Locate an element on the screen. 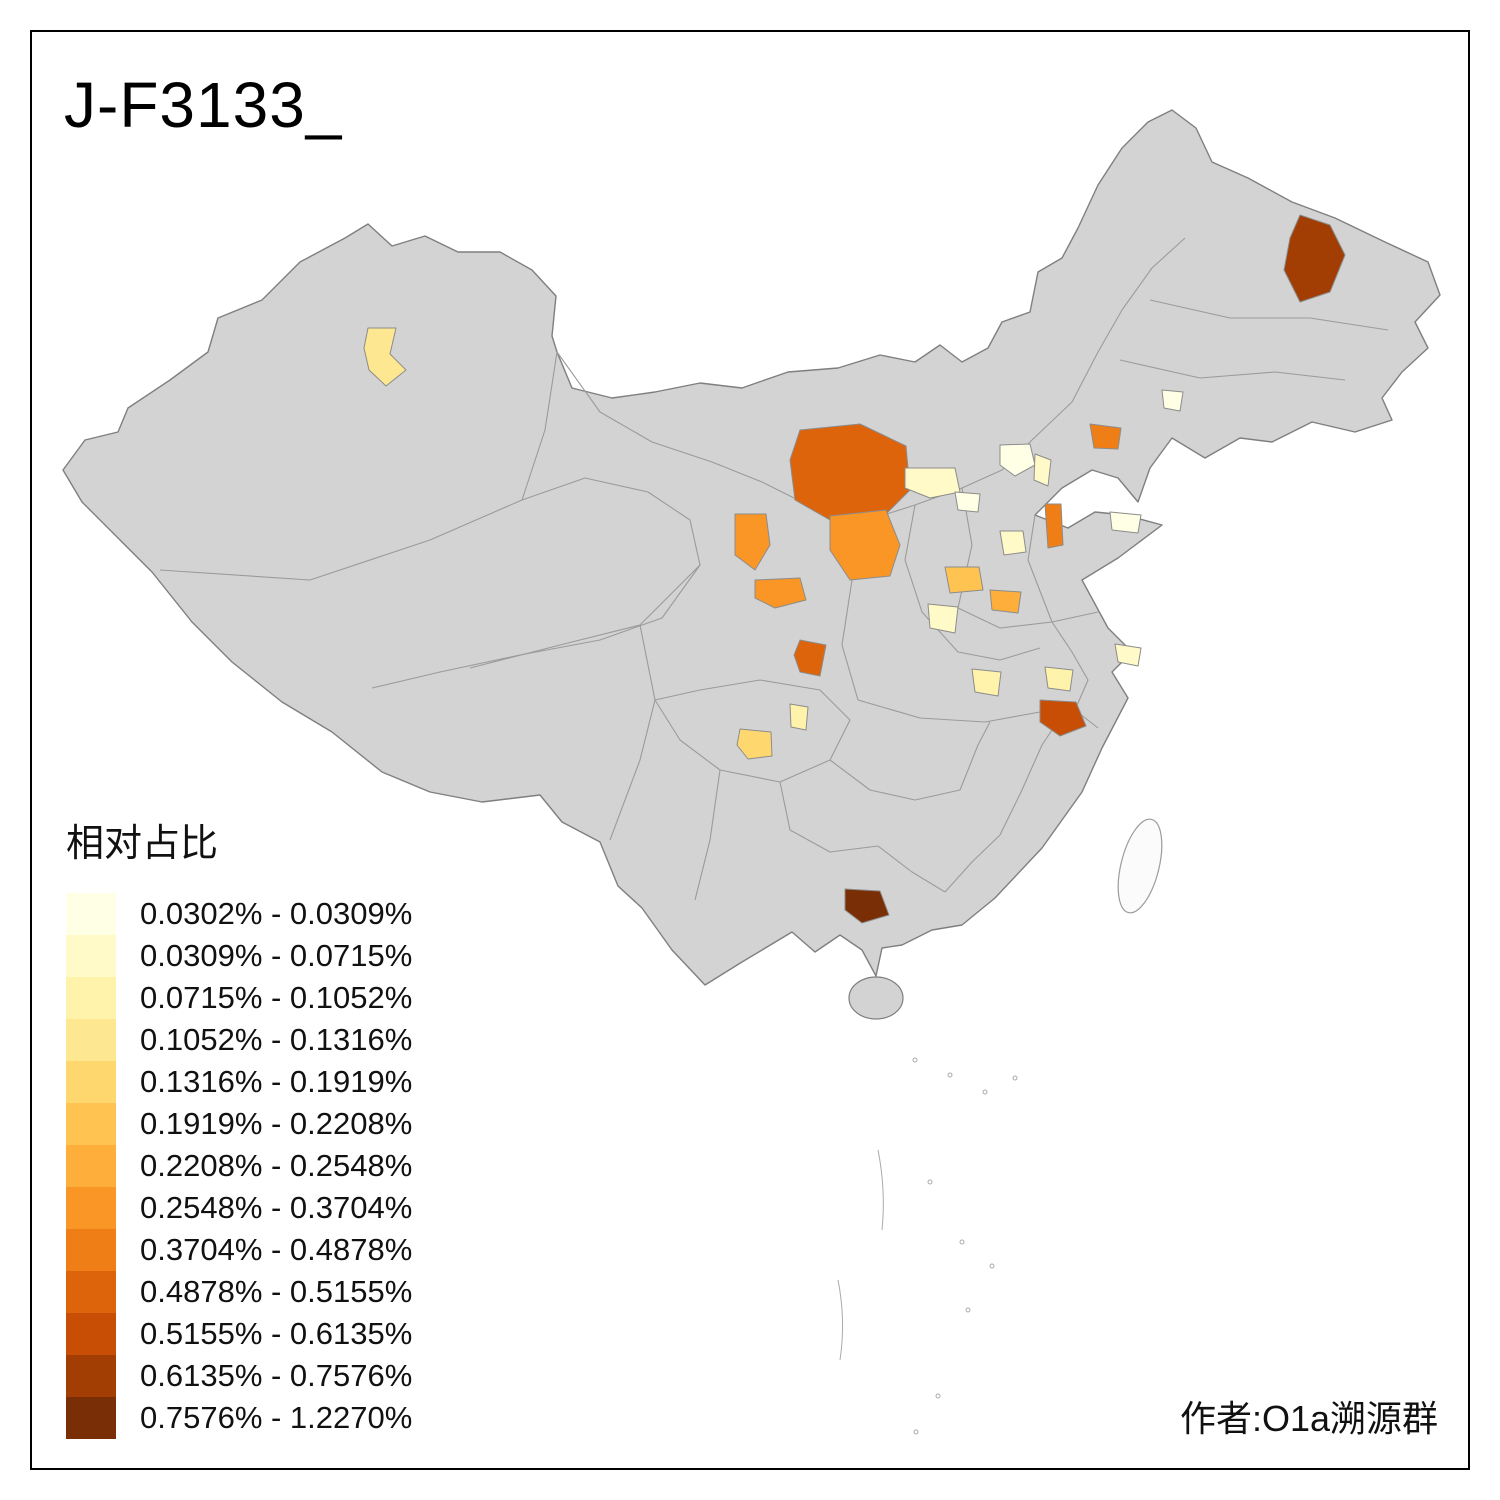 This screenshot has height=1500, width=1500. legend-row: 0.1919% - 0.2208% is located at coordinates (276, 1124).